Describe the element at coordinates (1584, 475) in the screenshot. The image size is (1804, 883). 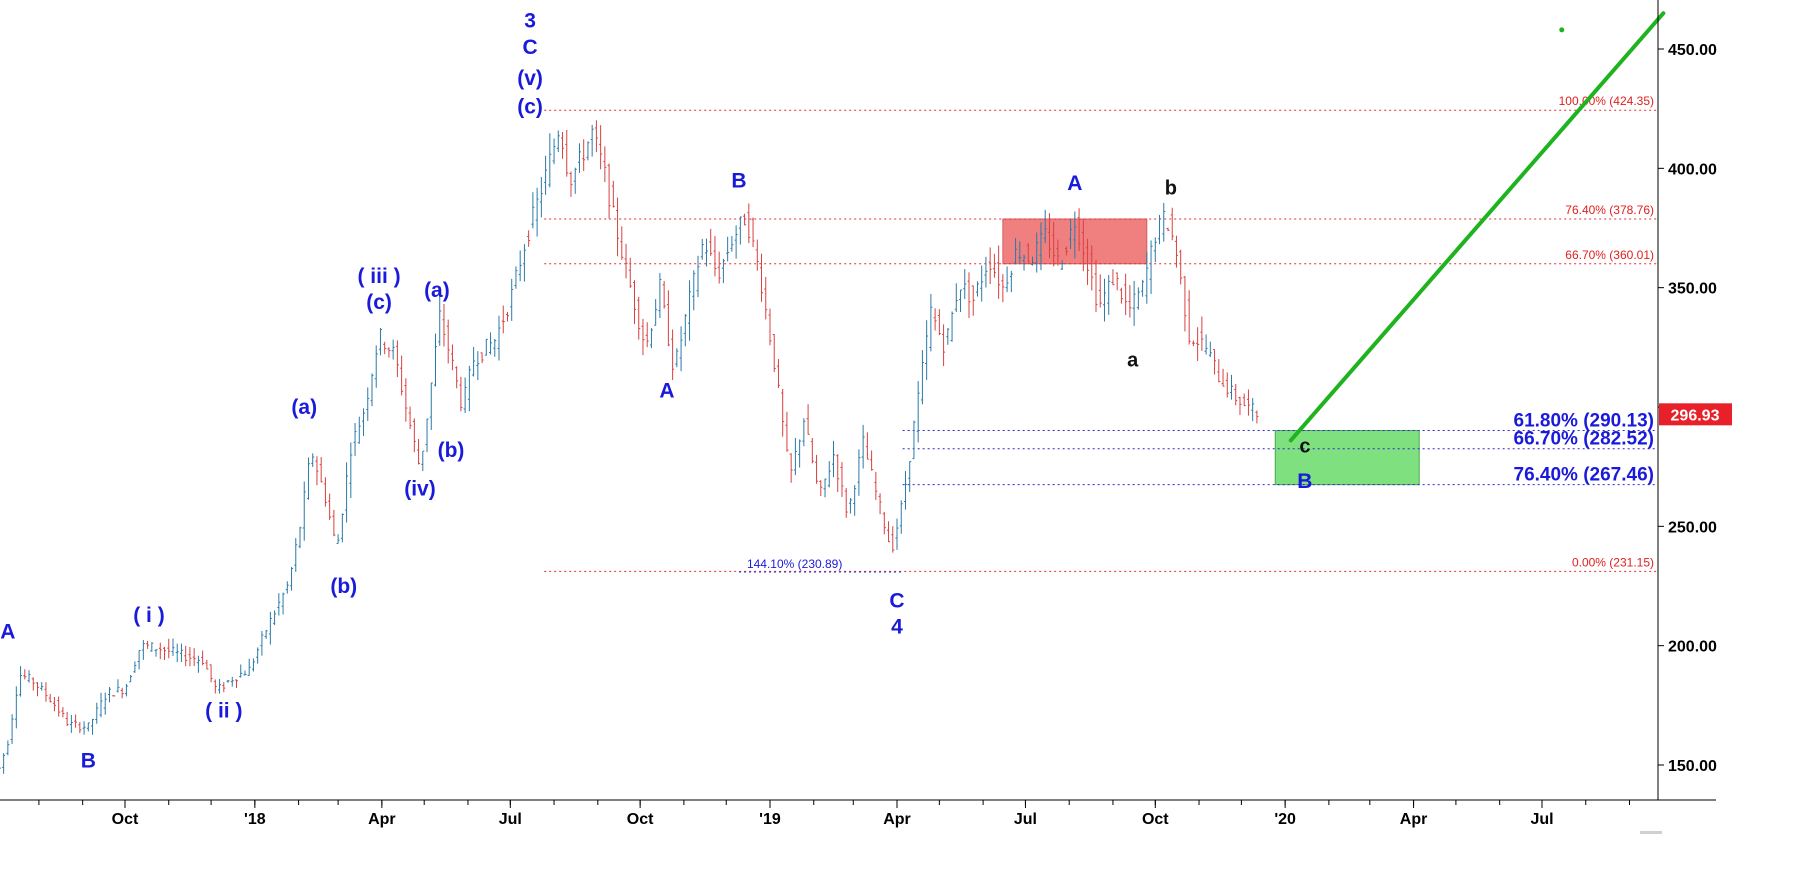
I see `fib-label: 76.40% (267.46)` at that location.